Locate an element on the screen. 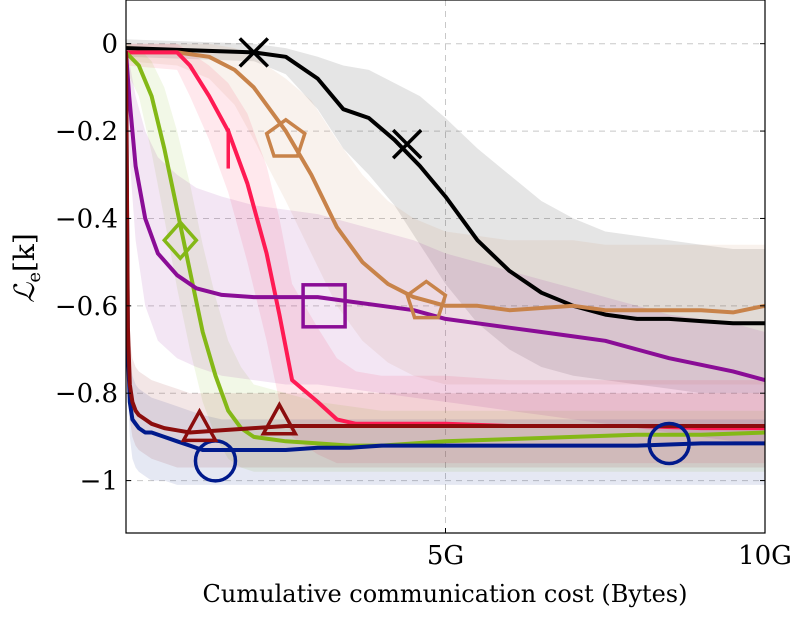 This screenshot has height=620, width=797. y-axis-label-sub: e is located at coordinates (34, 277).